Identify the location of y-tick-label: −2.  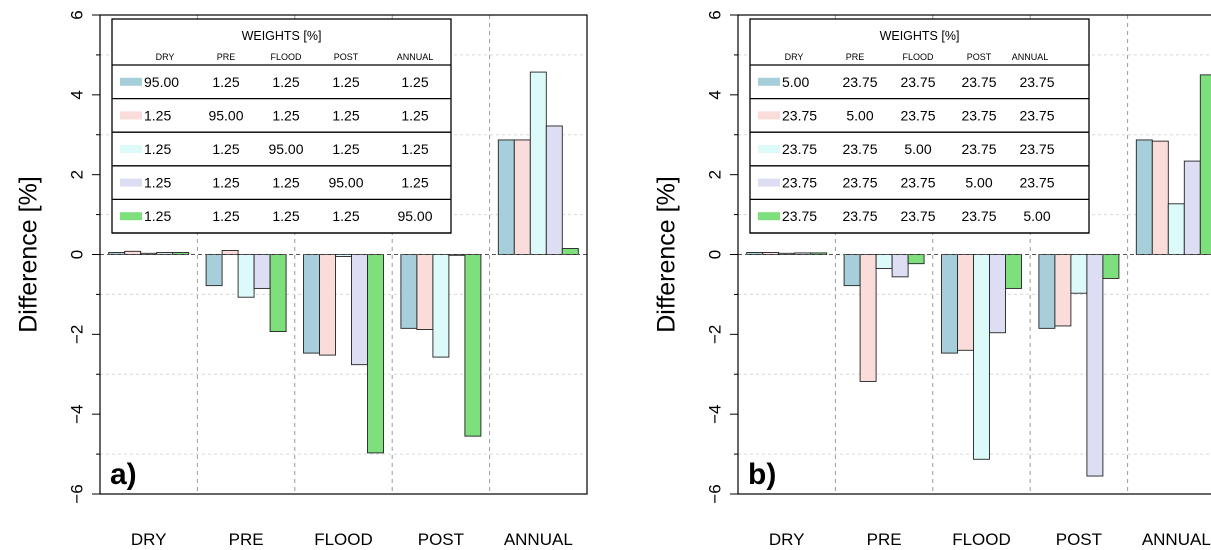
(76, 334).